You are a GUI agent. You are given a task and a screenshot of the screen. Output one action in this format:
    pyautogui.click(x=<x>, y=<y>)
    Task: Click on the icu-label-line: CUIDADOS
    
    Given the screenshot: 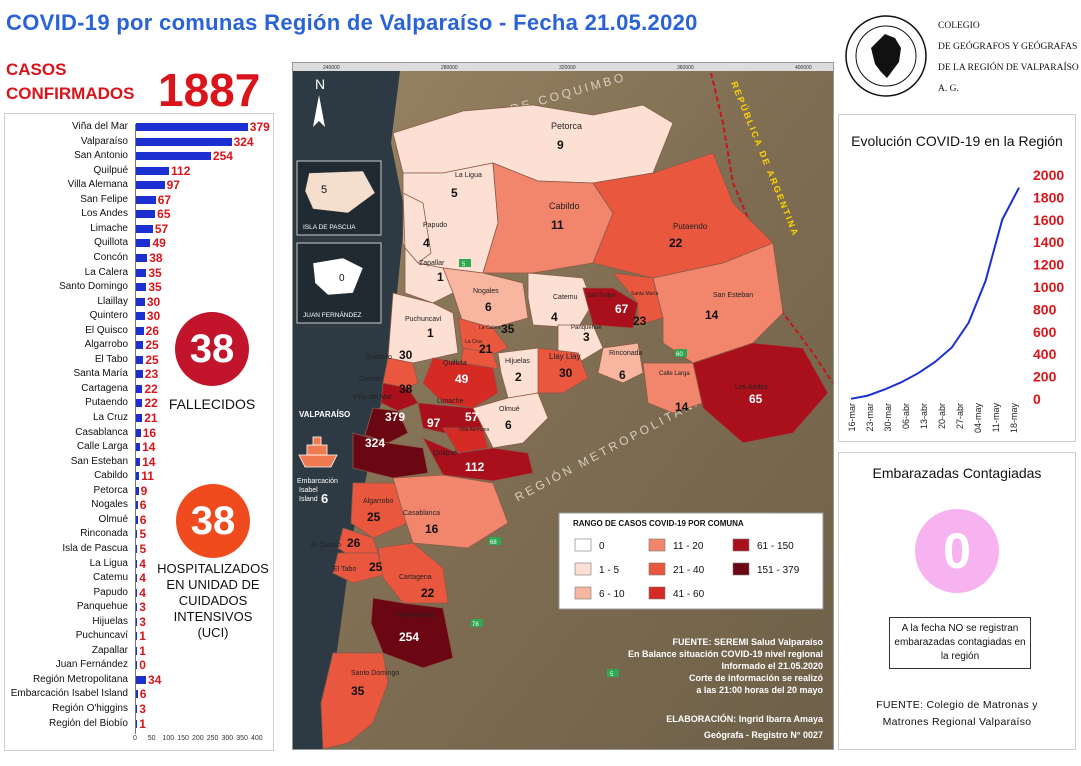 What is the action you would take?
    pyautogui.click(x=213, y=600)
    